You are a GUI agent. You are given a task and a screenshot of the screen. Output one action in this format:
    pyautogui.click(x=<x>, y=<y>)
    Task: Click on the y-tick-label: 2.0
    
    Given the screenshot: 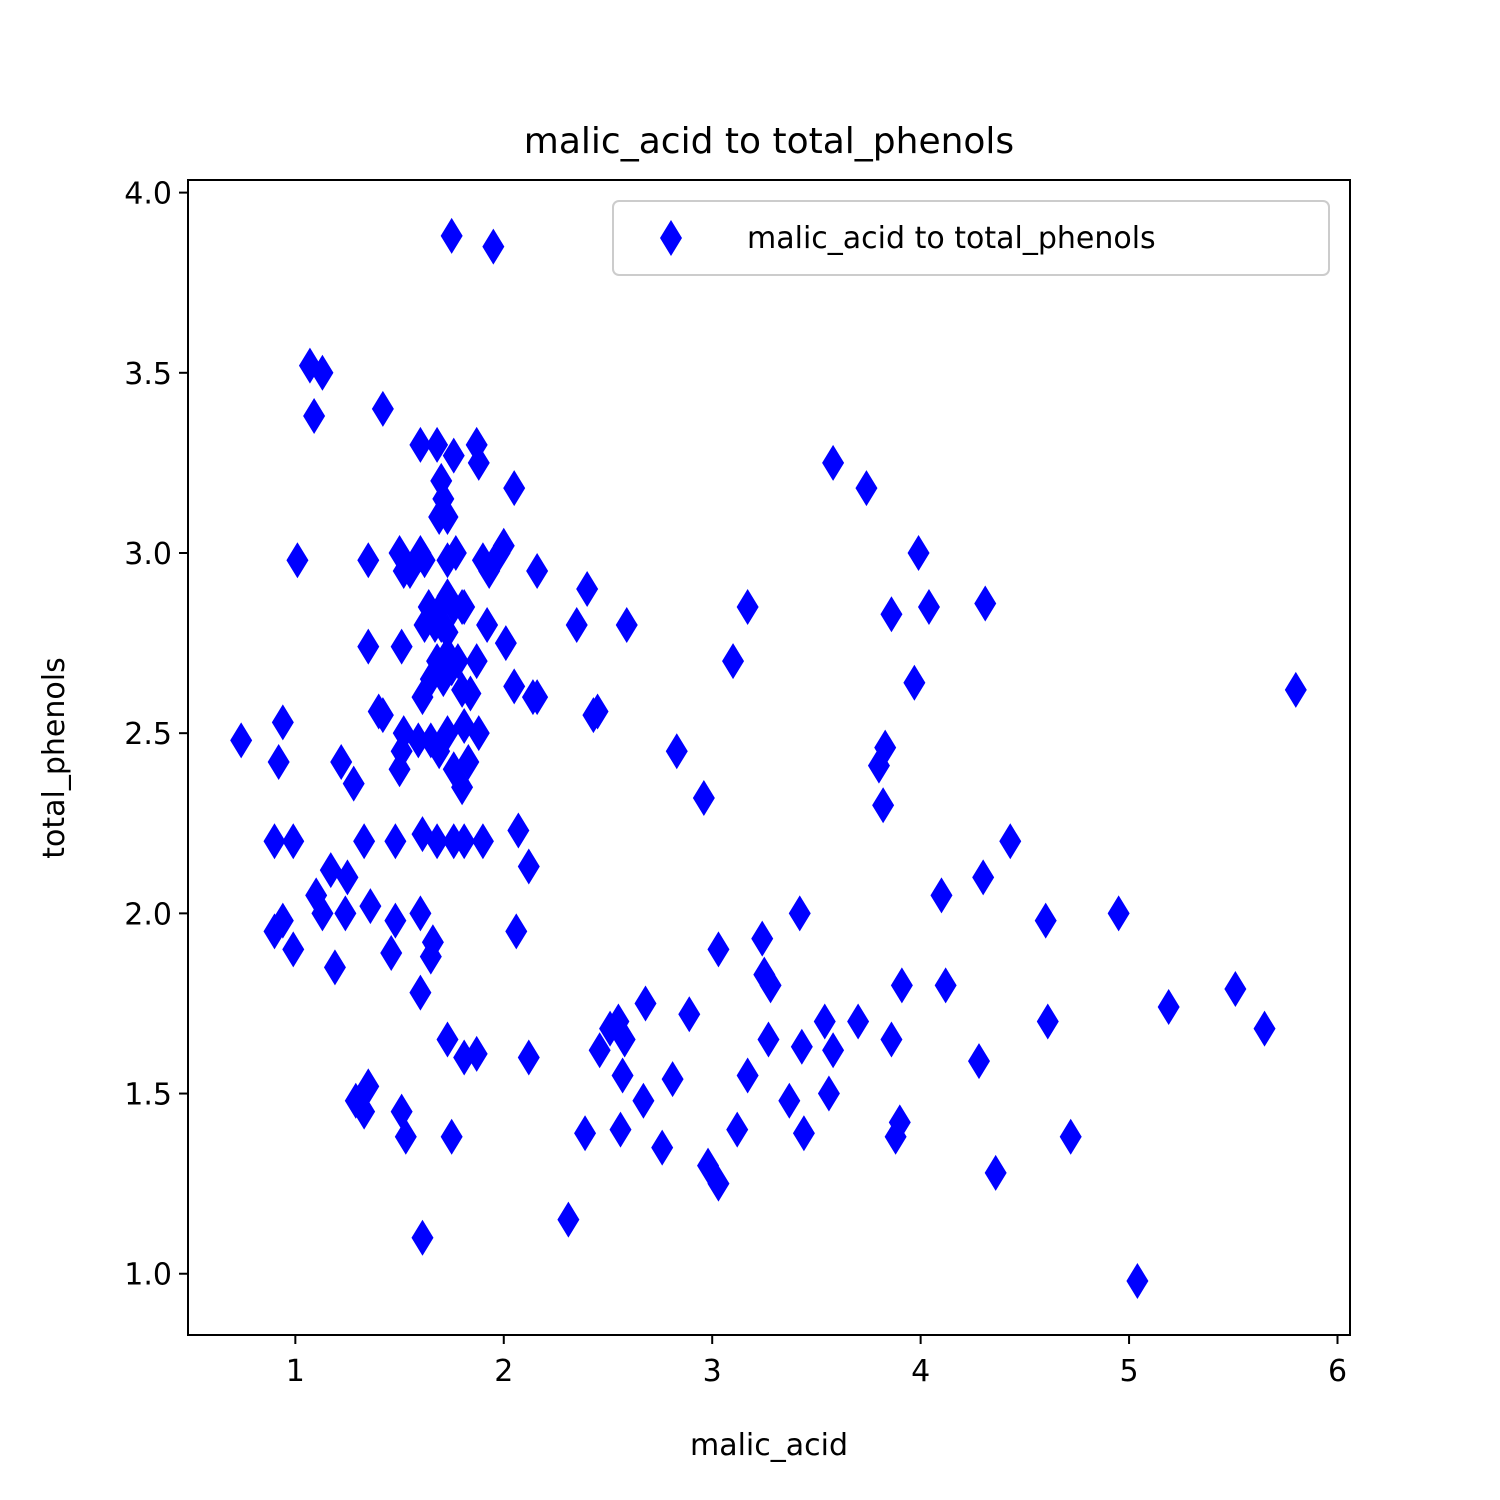 What is the action you would take?
    pyautogui.click(x=148, y=914)
    